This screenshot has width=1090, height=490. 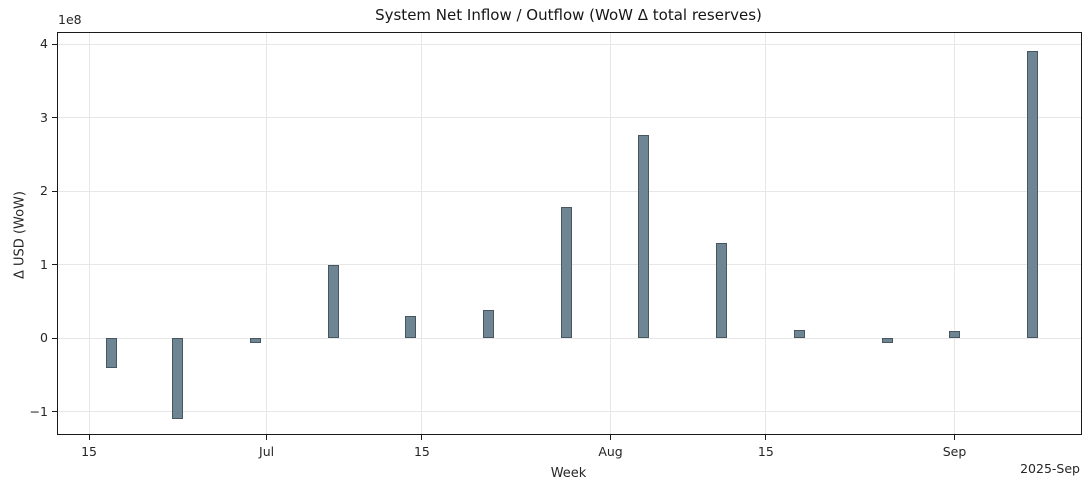 I want to click on x-axis-label: Week, so click(x=568, y=473).